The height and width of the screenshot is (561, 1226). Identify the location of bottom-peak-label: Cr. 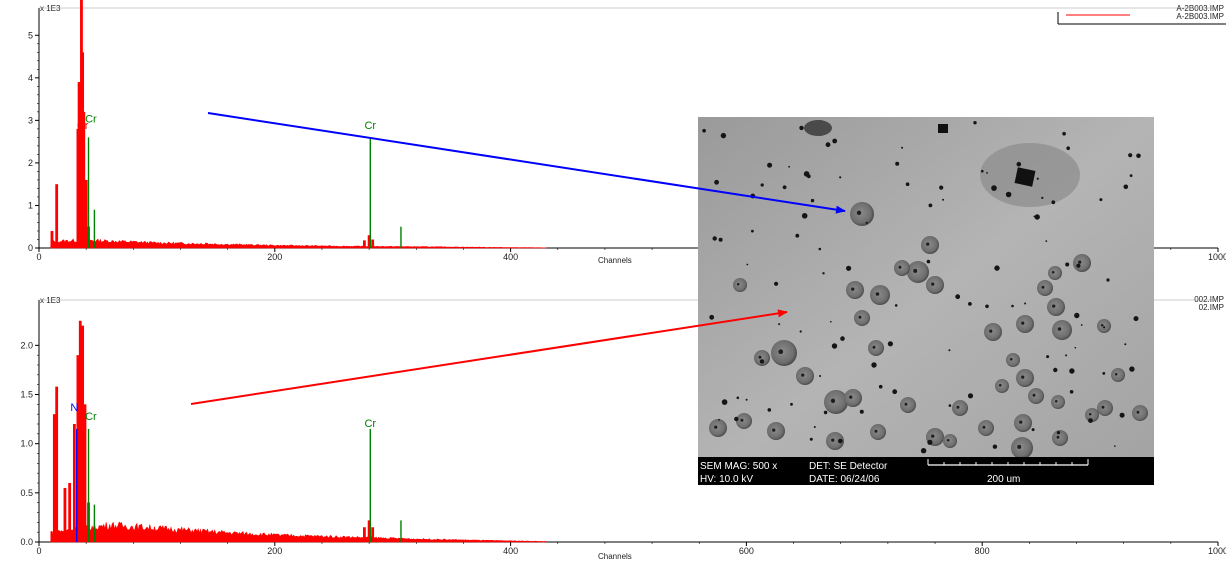
(370, 424).